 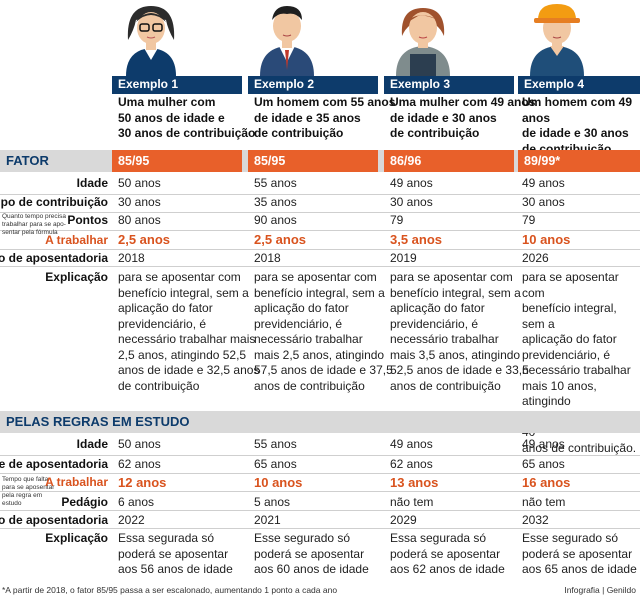 I want to click on fator-label: FATOR, so click(x=54, y=161).